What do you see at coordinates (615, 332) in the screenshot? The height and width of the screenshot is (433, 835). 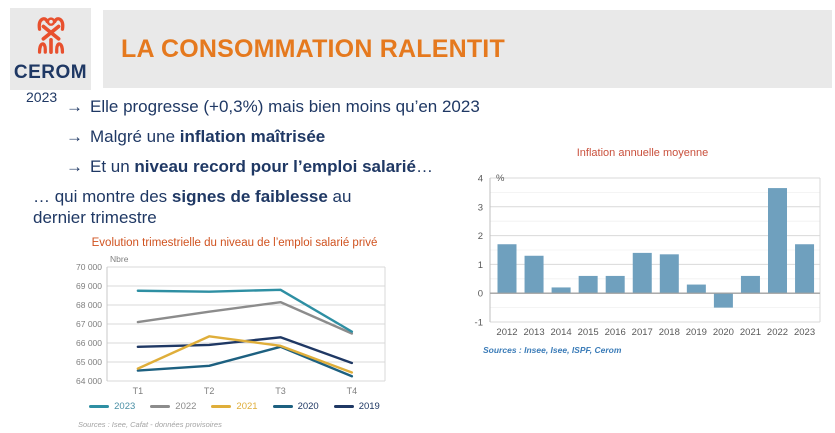 I see `x-tick-label: 2016` at bounding box center [615, 332].